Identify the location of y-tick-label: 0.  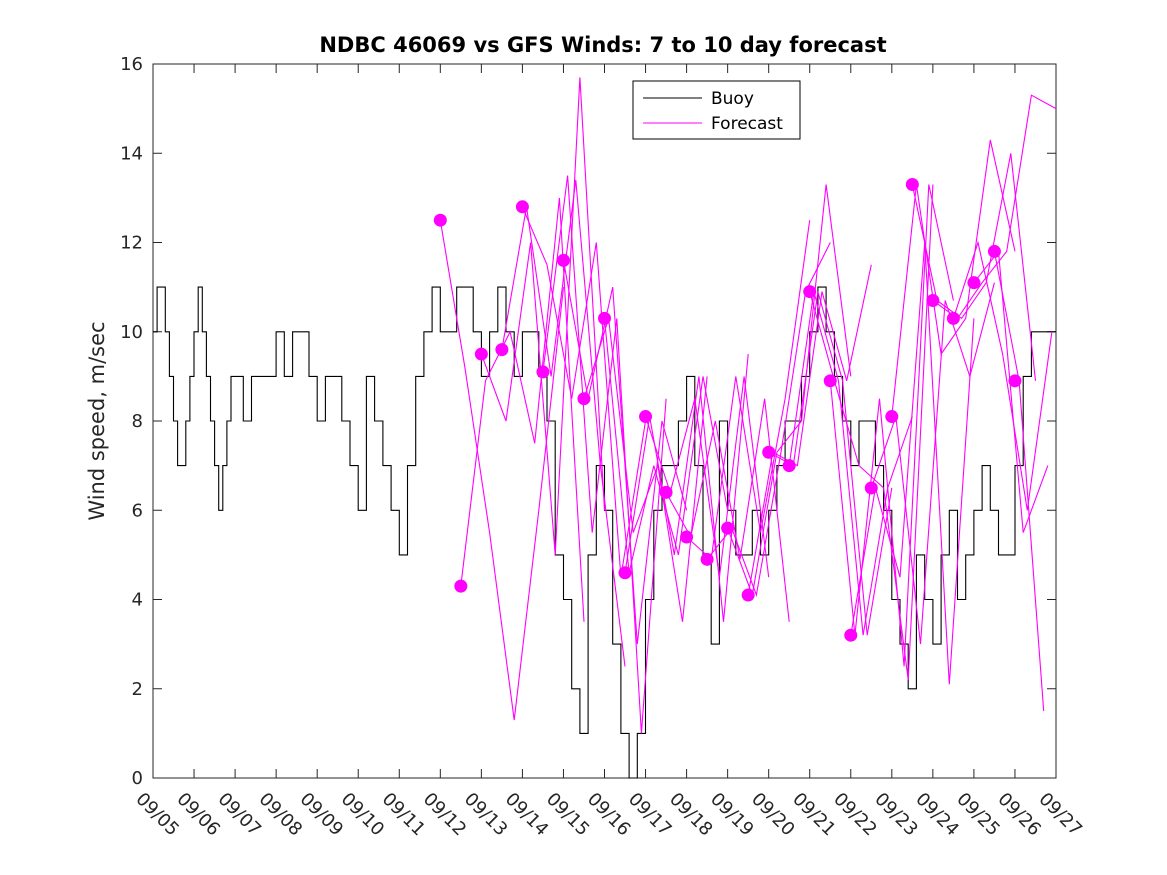
(137, 778).